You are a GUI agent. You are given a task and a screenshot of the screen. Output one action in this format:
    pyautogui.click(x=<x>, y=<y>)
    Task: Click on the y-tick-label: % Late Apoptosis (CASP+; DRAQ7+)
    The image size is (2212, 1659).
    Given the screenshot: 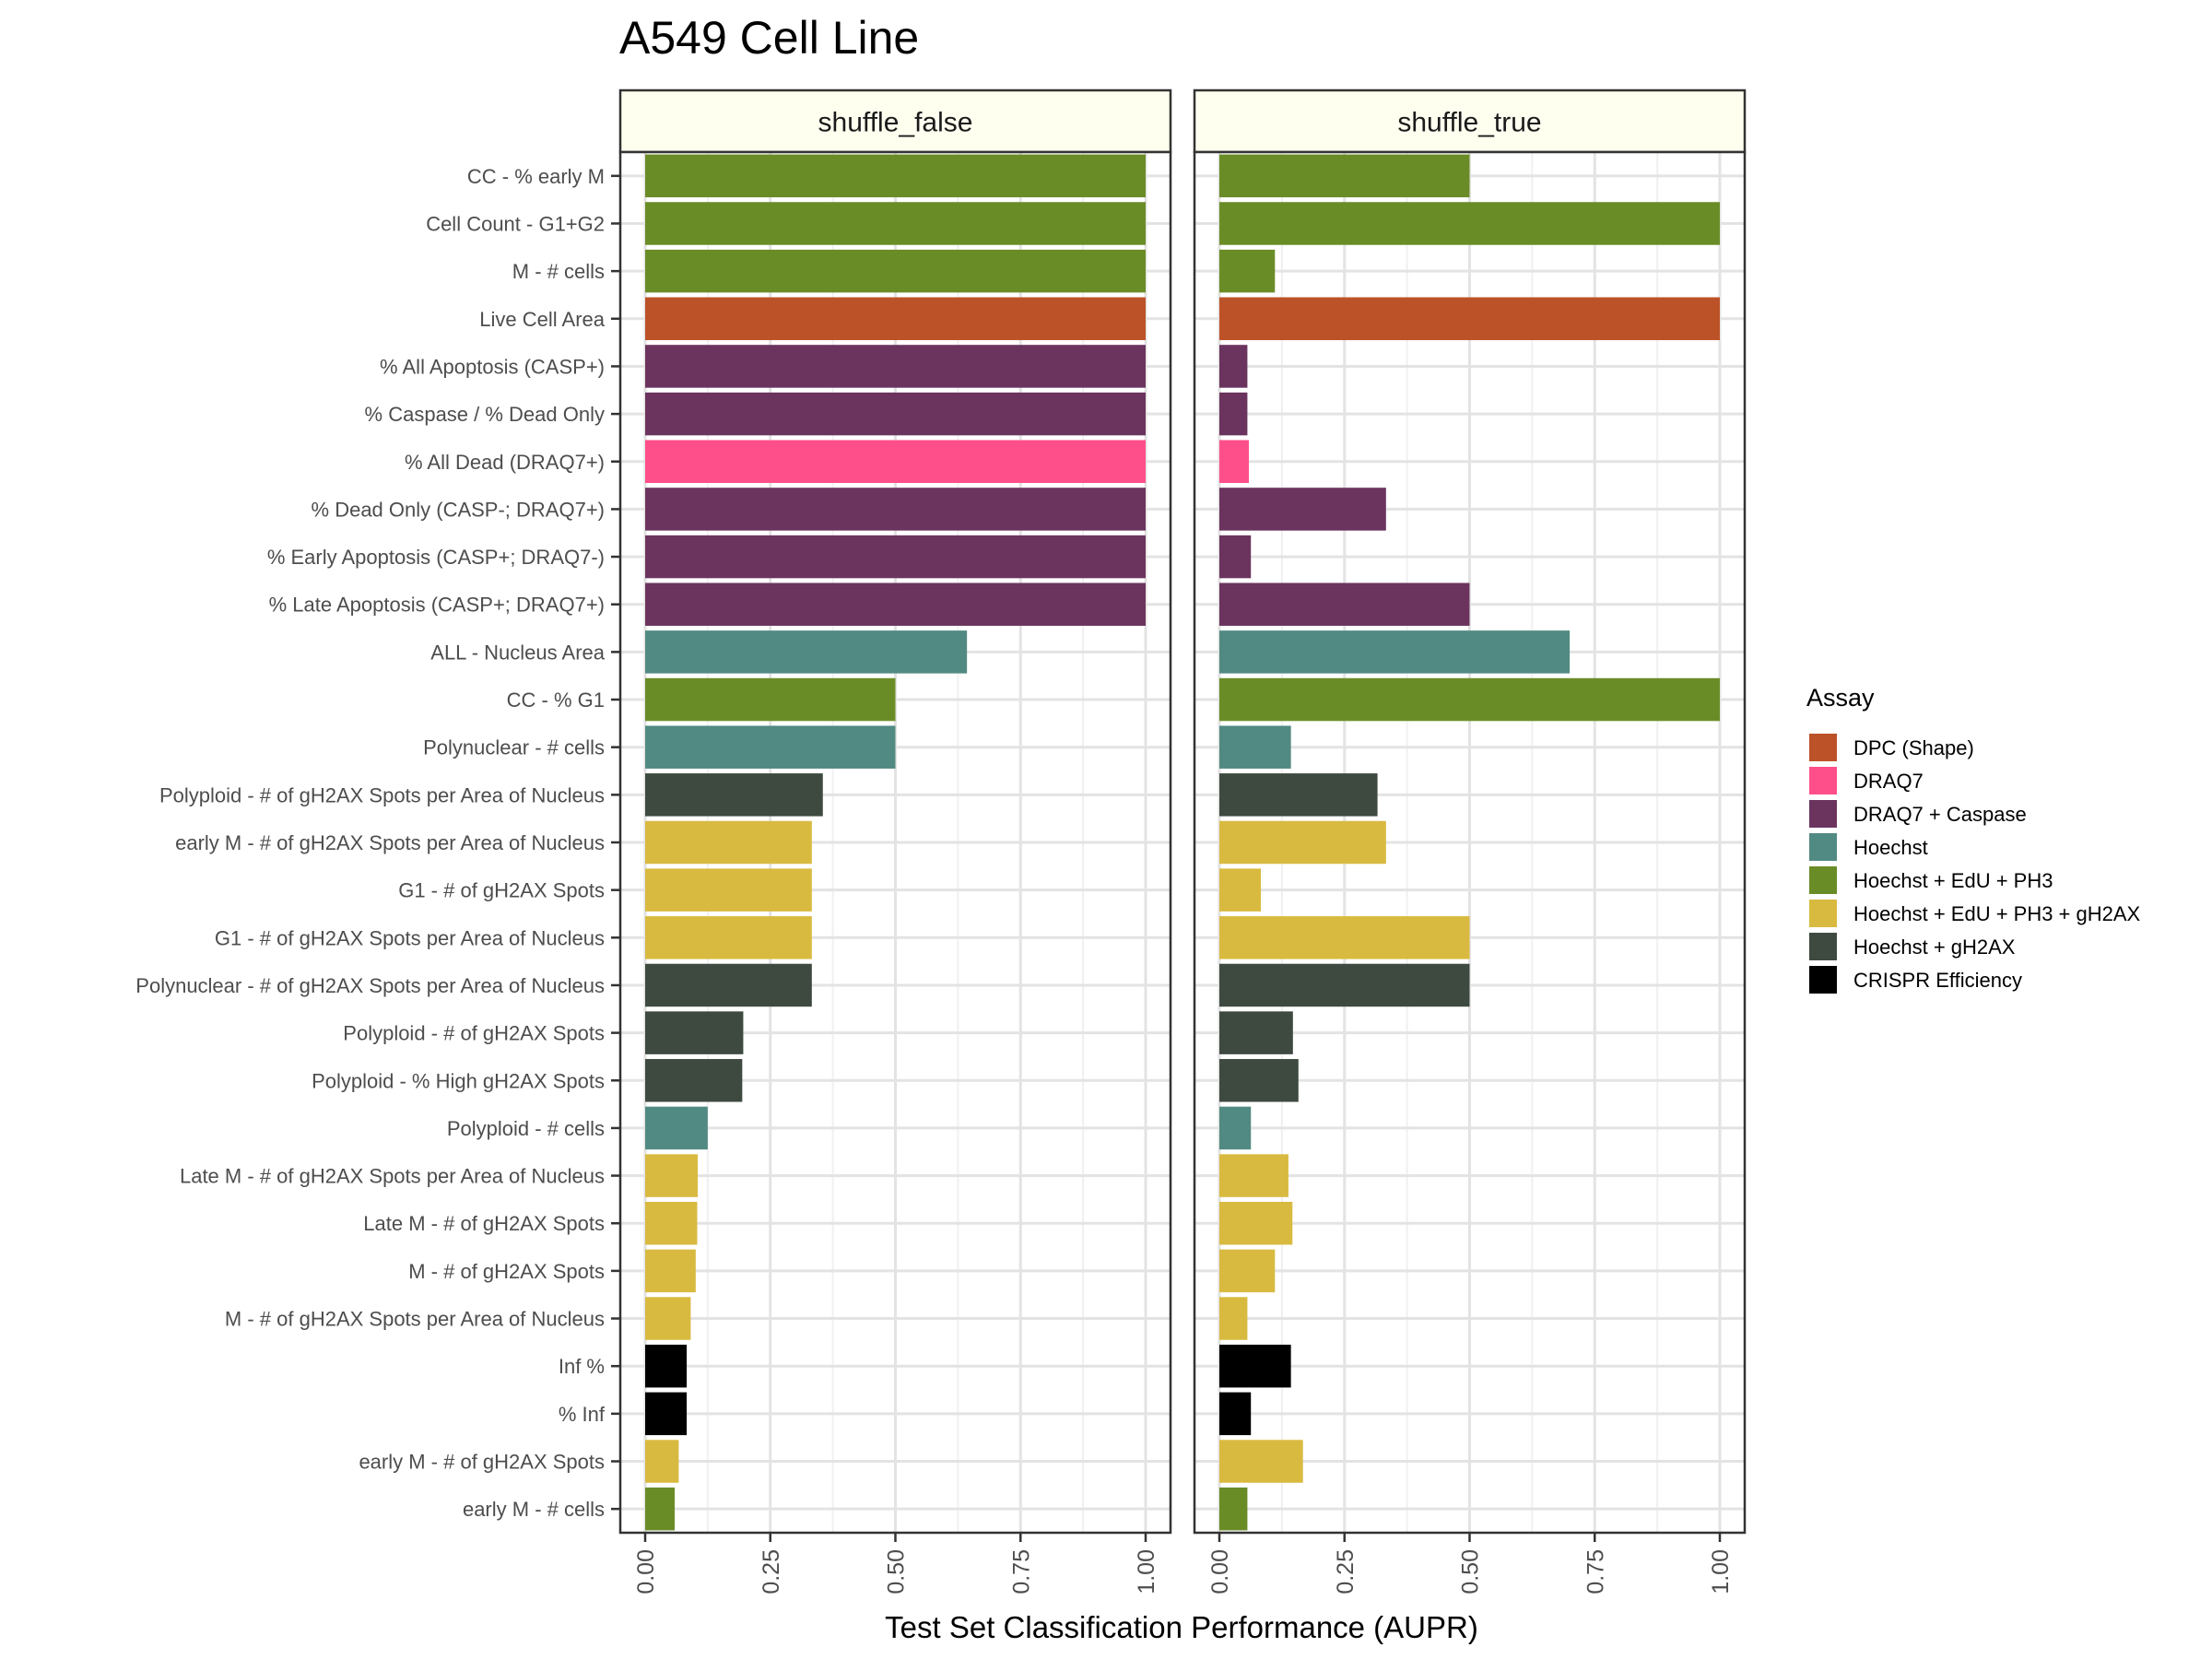 What is the action you would take?
    pyautogui.click(x=437, y=605)
    